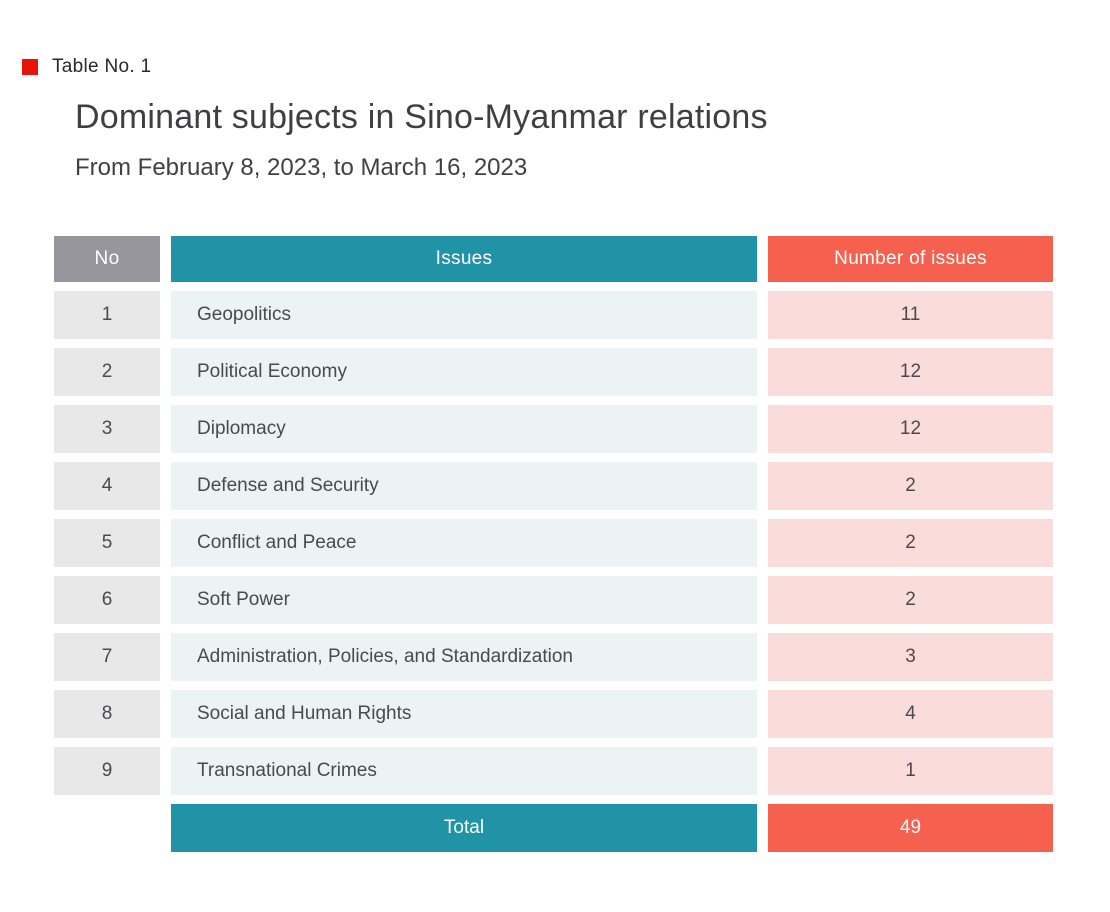 The width and height of the screenshot is (1110, 912). Describe the element at coordinates (910, 828) in the screenshot. I see `total-value: 49` at that location.